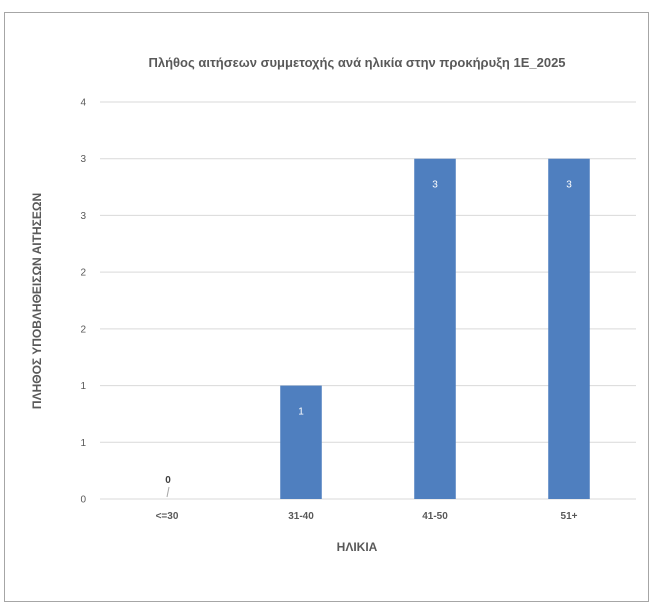 The image size is (659, 612). I want to click on y-tick-label: 4, so click(83, 103).